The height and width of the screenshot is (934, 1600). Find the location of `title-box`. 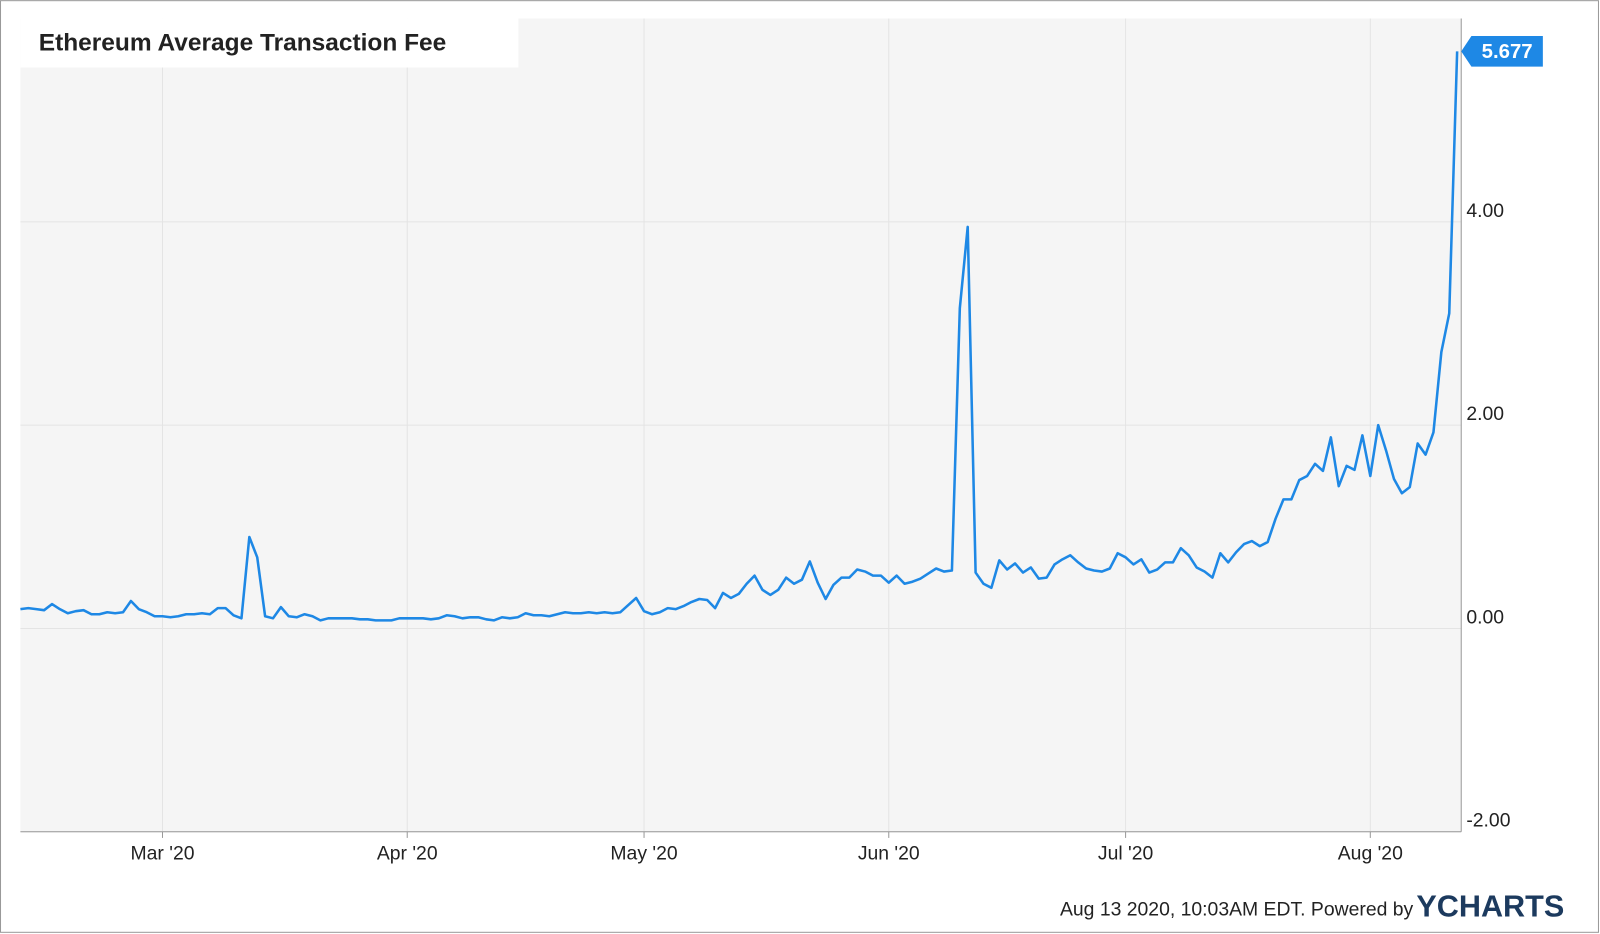

title-box is located at coordinates (269, 43).